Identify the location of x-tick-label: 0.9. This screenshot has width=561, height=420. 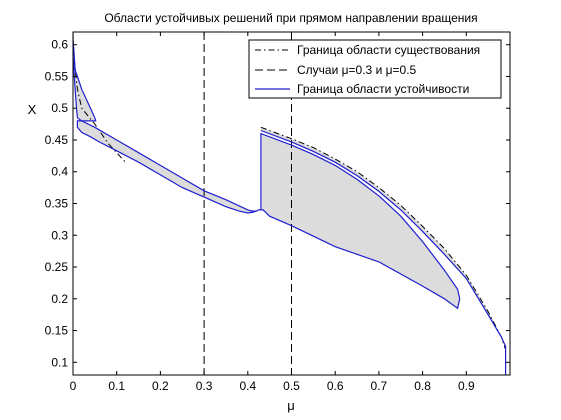
(466, 386).